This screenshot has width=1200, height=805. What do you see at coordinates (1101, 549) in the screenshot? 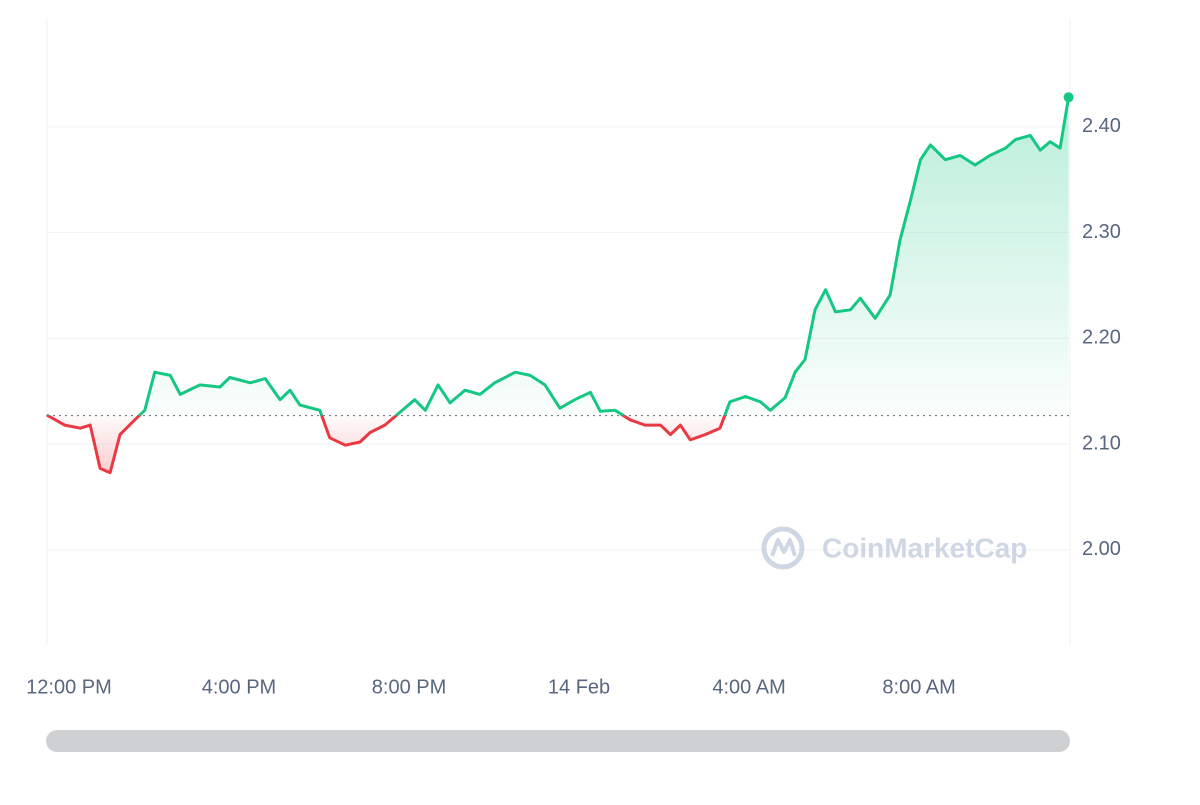
I see `y-tick-label: 2.00` at bounding box center [1101, 549].